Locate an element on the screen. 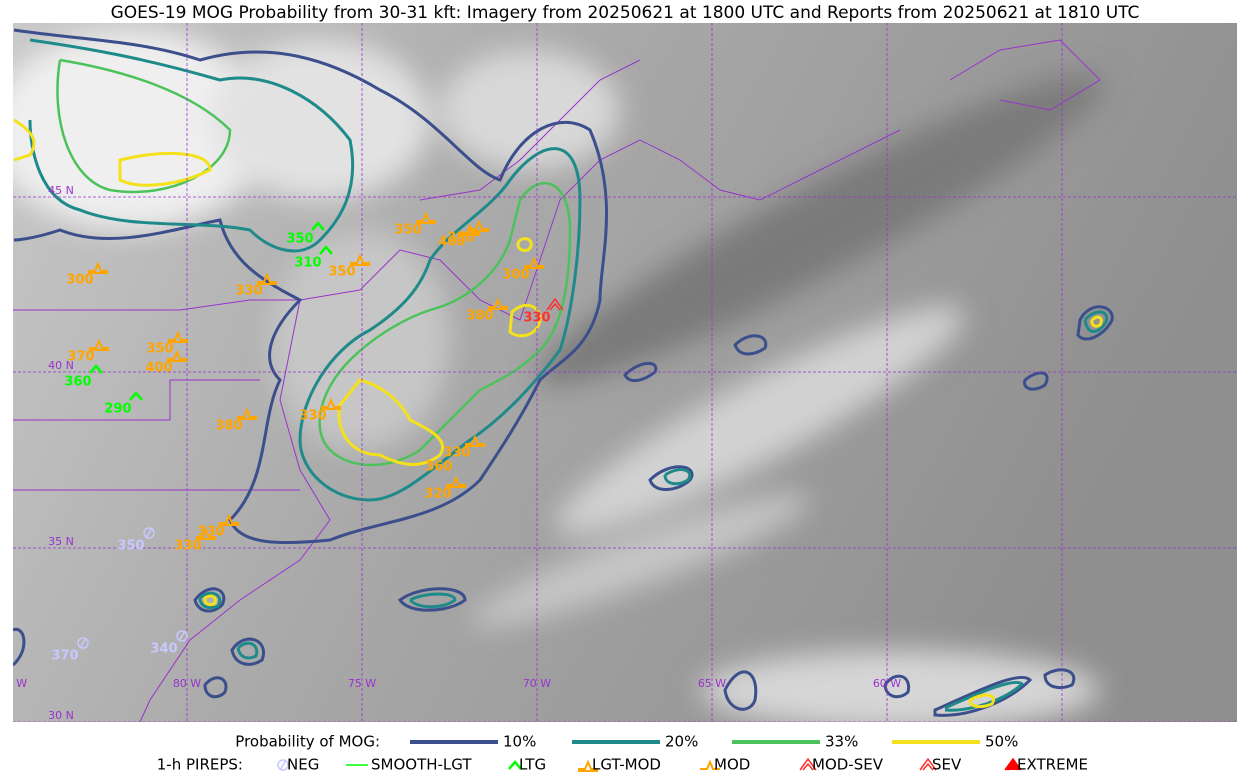 This screenshot has width=1250, height=782. lat-label: 45 N is located at coordinates (61, 190).